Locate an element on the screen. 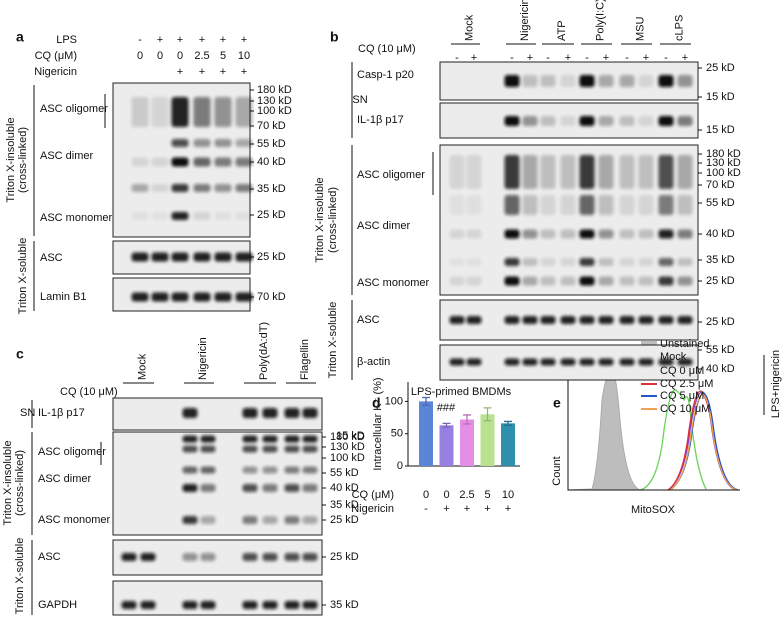 The image size is (784, 628). label: SN is located at coordinates (27, 413).